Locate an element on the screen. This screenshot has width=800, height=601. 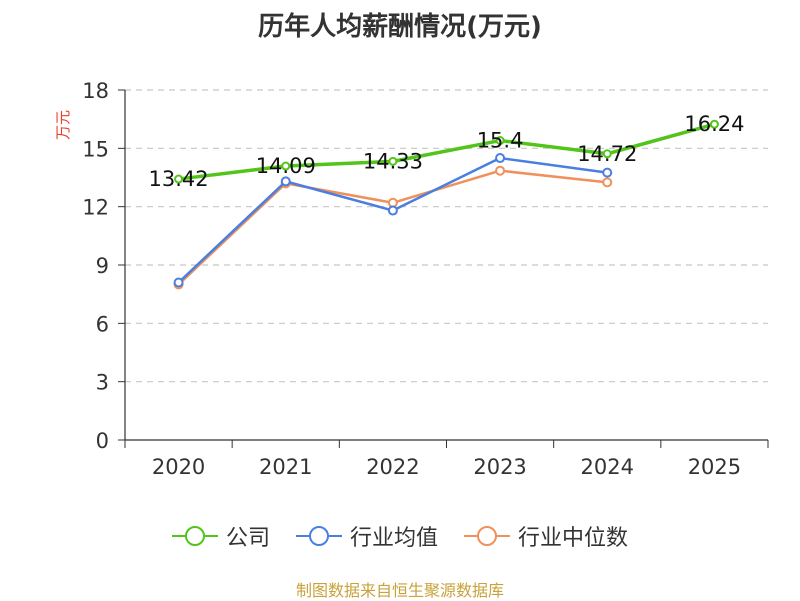
x-tick-label: 2024 is located at coordinates (607, 467).